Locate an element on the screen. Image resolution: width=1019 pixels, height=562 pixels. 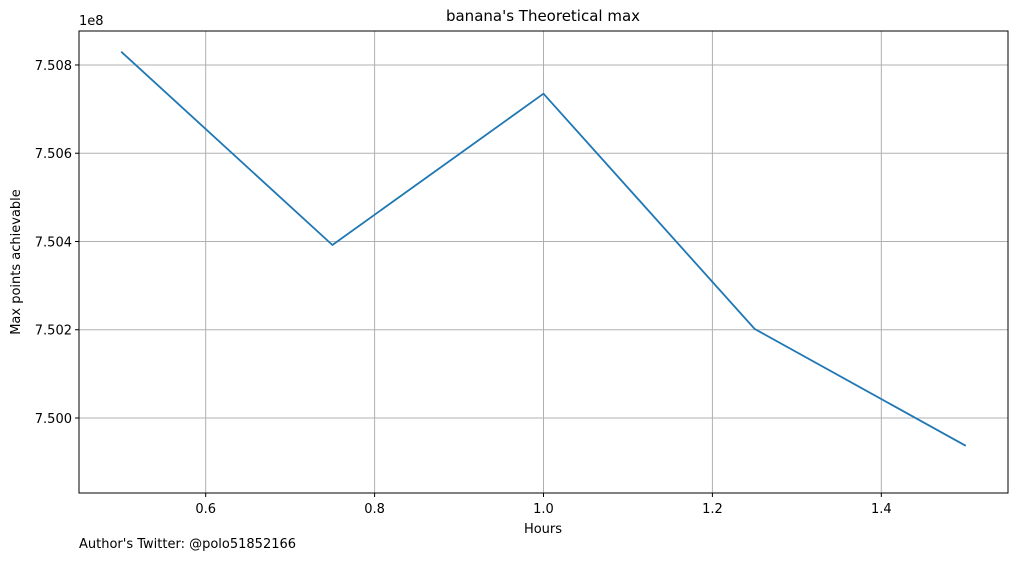
y-axis-offset-label: 1e8 is located at coordinates (91, 21).